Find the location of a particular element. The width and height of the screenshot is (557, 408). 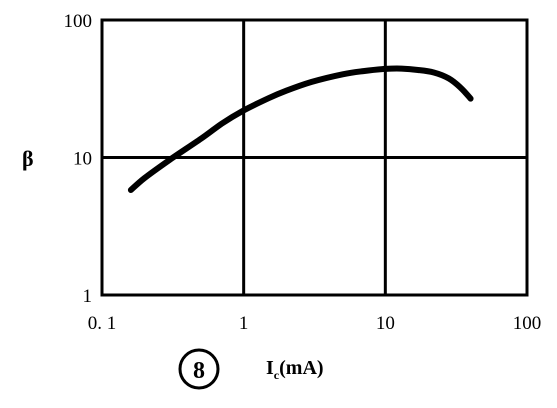

x-tick-label: 10 is located at coordinates (385, 323).